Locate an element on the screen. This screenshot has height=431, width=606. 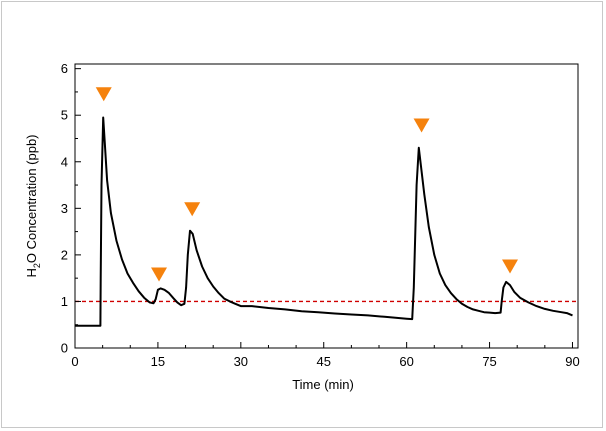
x-tick-label-90: 90 is located at coordinates (572, 361).